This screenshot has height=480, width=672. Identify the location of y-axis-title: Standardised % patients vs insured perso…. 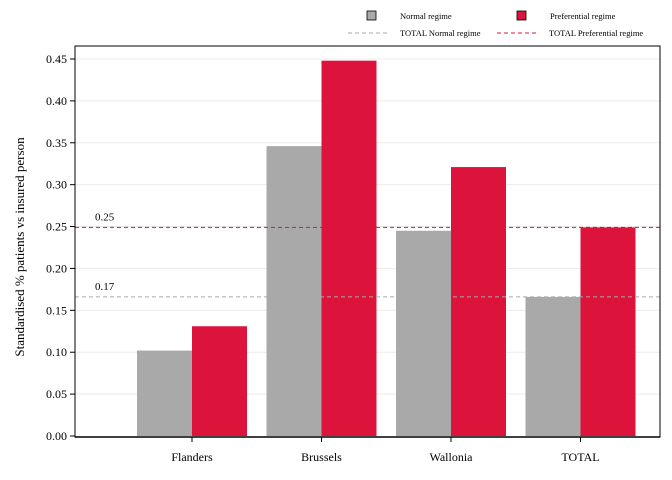
(19, 247).